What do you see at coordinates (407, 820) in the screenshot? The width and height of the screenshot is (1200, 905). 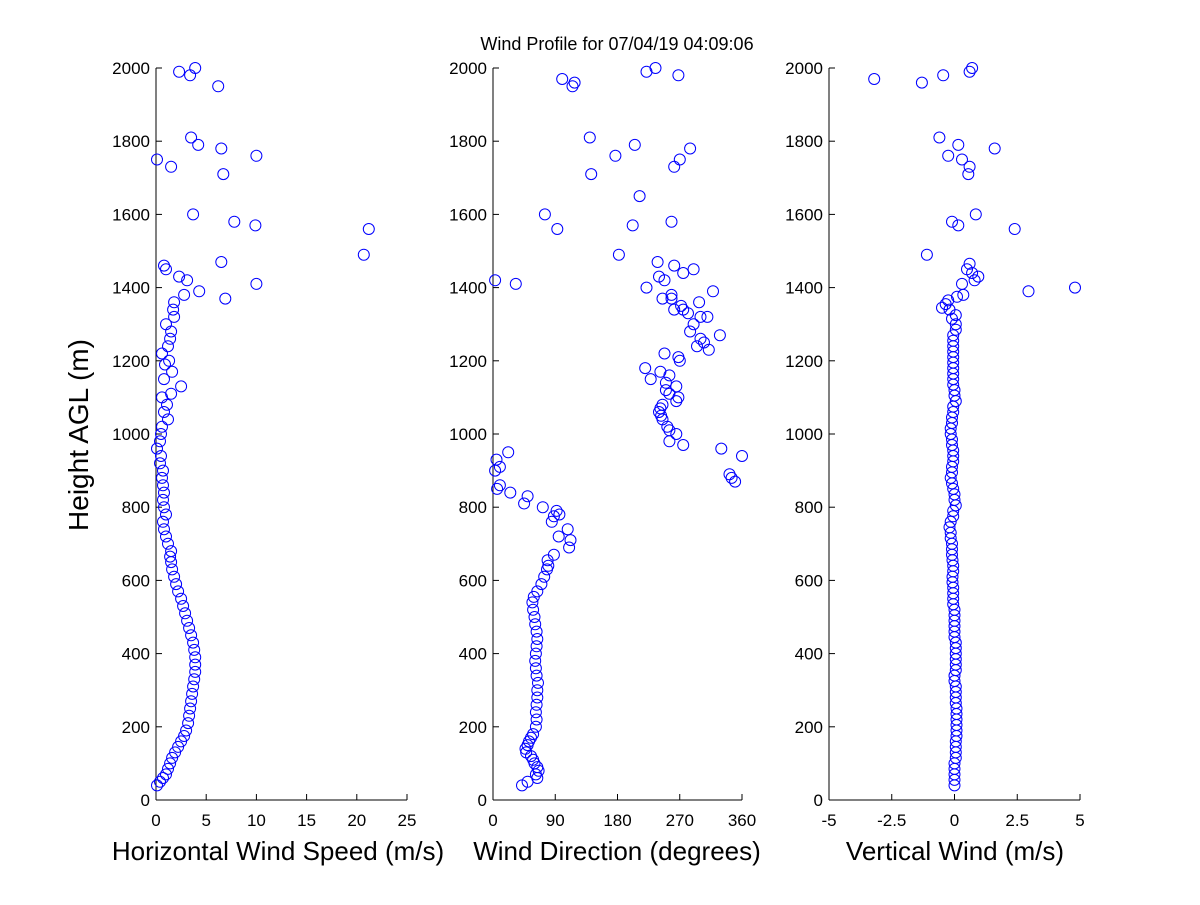 I see `speed-x-tick-label: 25` at bounding box center [407, 820].